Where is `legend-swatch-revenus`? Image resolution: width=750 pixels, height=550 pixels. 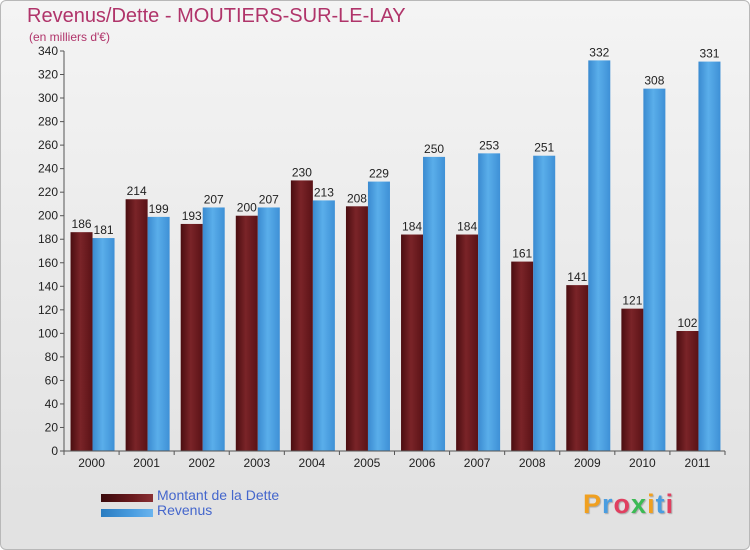
legend-swatch-revenus is located at coordinates (127, 513).